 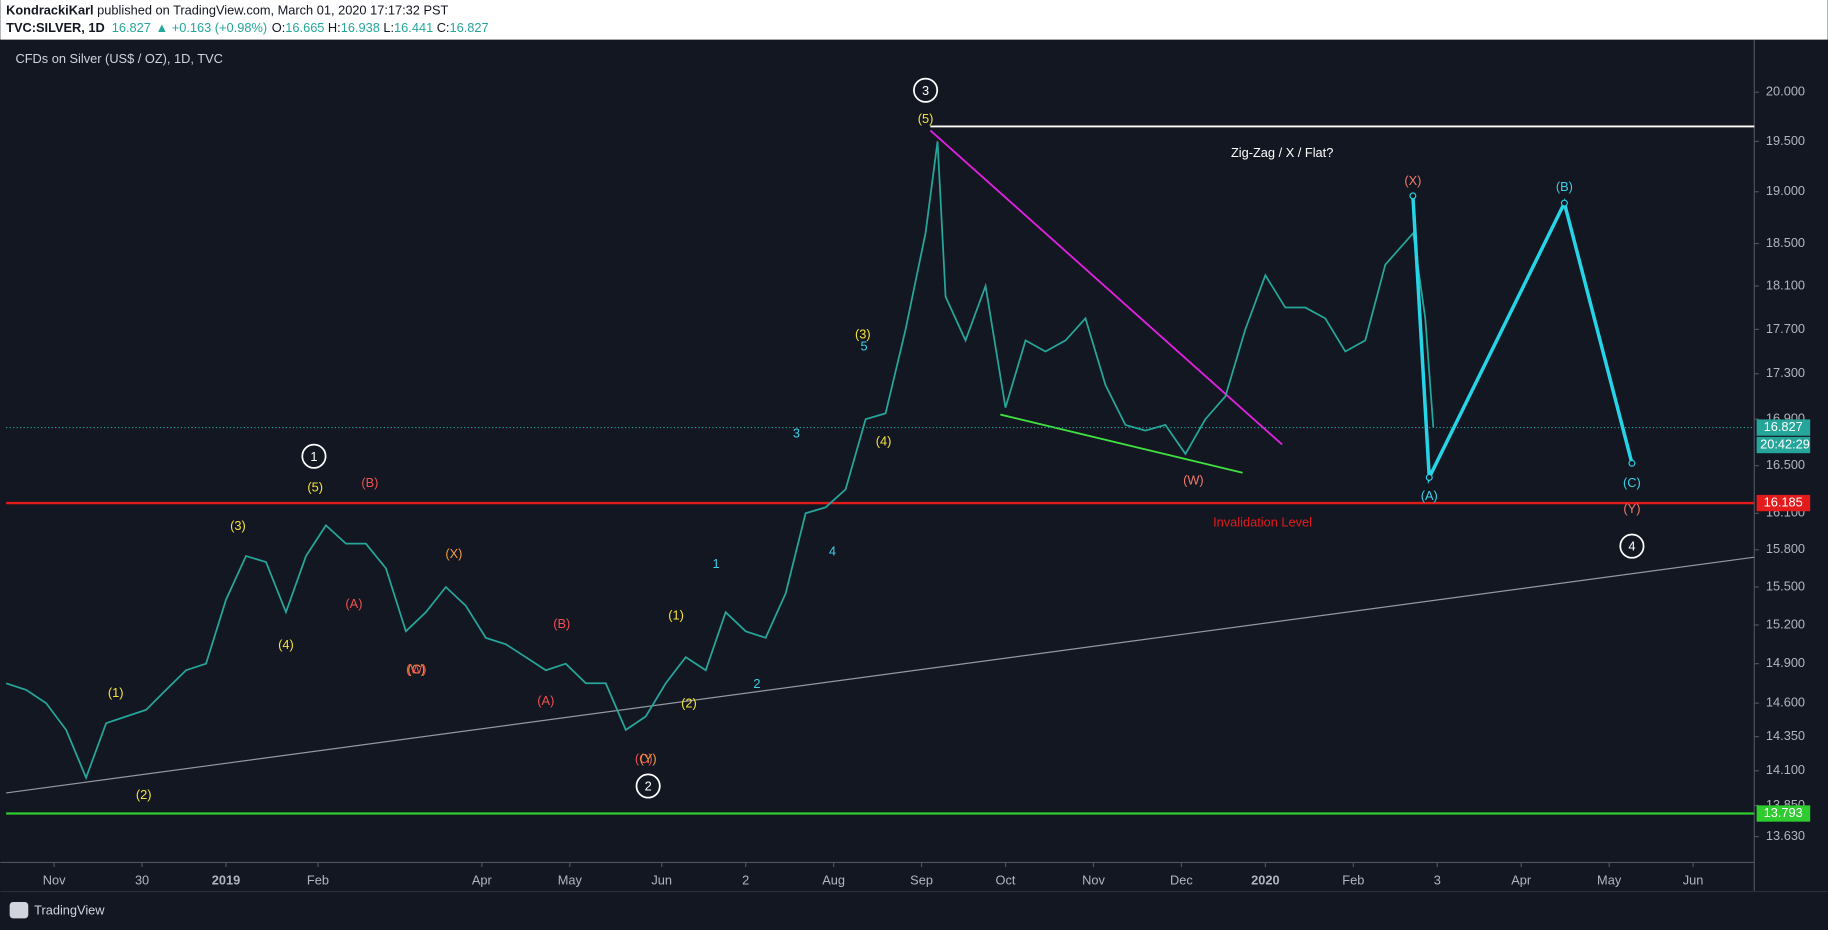 What do you see at coordinates (921, 879) in the screenshot?
I see `x-tick-label: Sep` at bounding box center [921, 879].